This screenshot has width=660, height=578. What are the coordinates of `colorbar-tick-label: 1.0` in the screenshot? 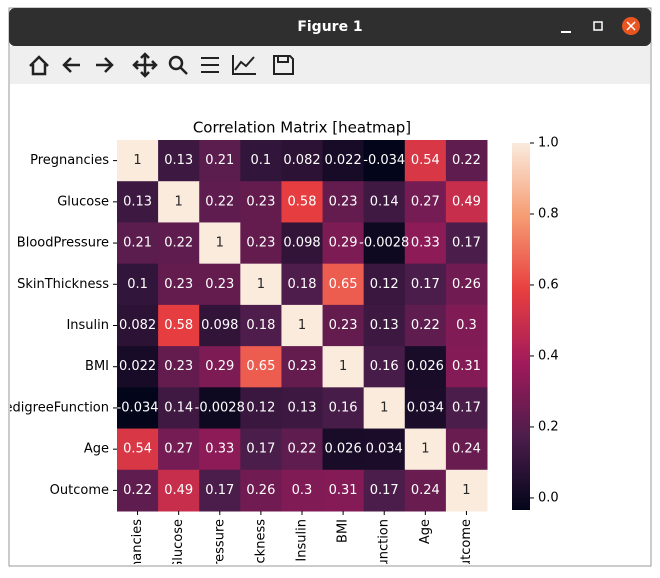 It's located at (548, 143).